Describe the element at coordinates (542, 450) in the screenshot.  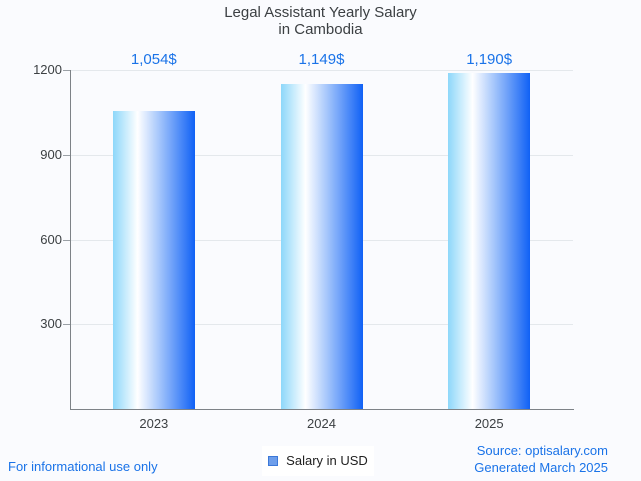
I see `source-line: Source: optisalary.com` at that location.